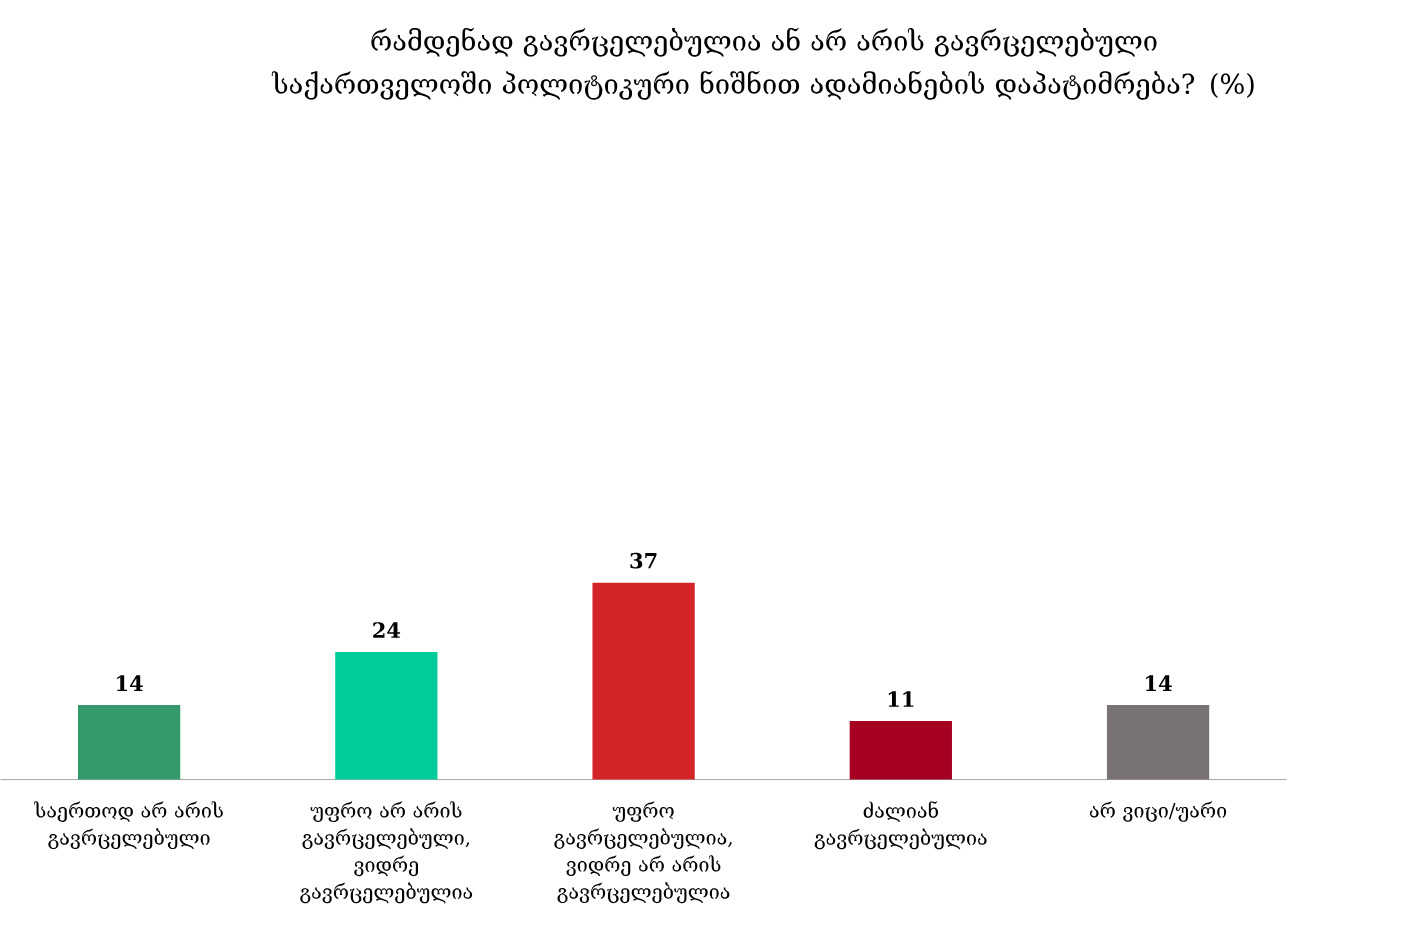 Image resolution: width=1420 pixels, height=952 pixels. I want to click on x-tick-label: არ ვიცი/უარი, so click(1158, 811).